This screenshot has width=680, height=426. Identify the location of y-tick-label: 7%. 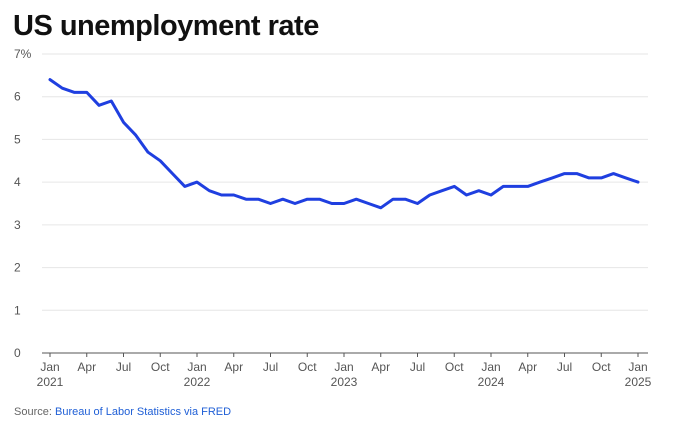
(23, 54).